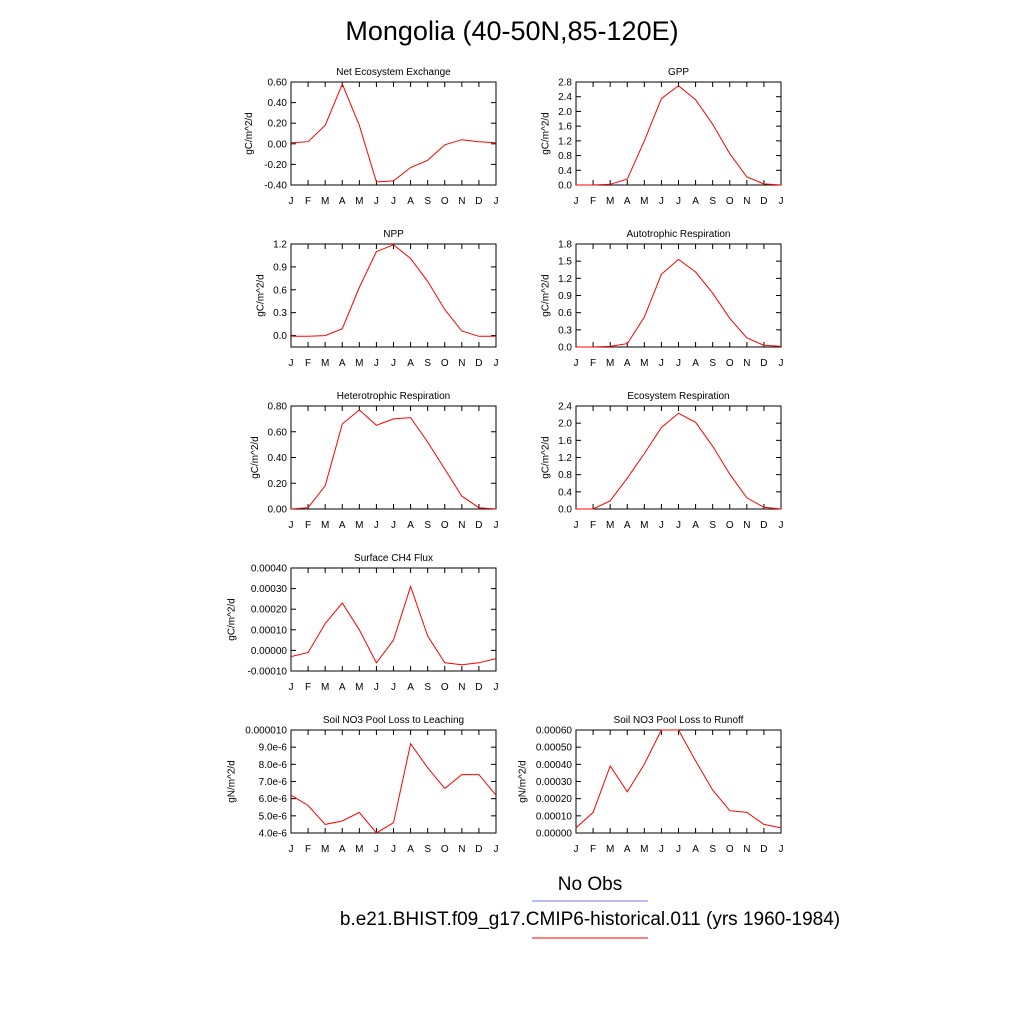  Describe the element at coordinates (679, 234) in the screenshot. I see `panel-title: Autotrophic Respiration` at that location.